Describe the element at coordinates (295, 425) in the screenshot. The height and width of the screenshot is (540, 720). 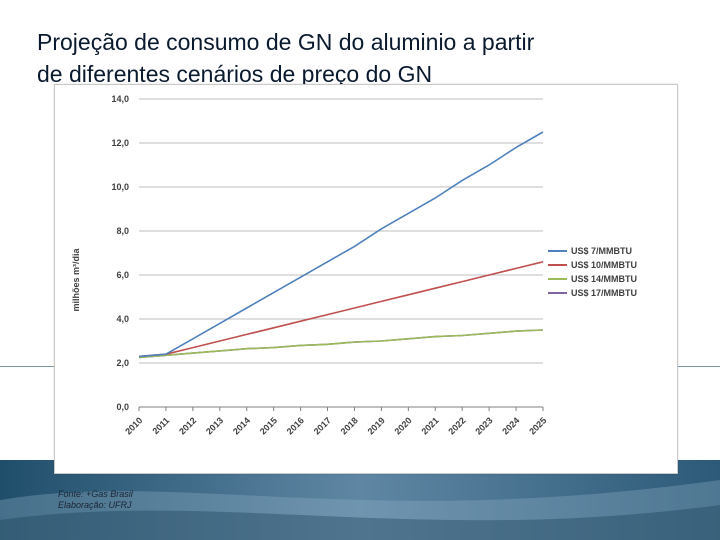
I see `x-tick-label: 2016` at that location.